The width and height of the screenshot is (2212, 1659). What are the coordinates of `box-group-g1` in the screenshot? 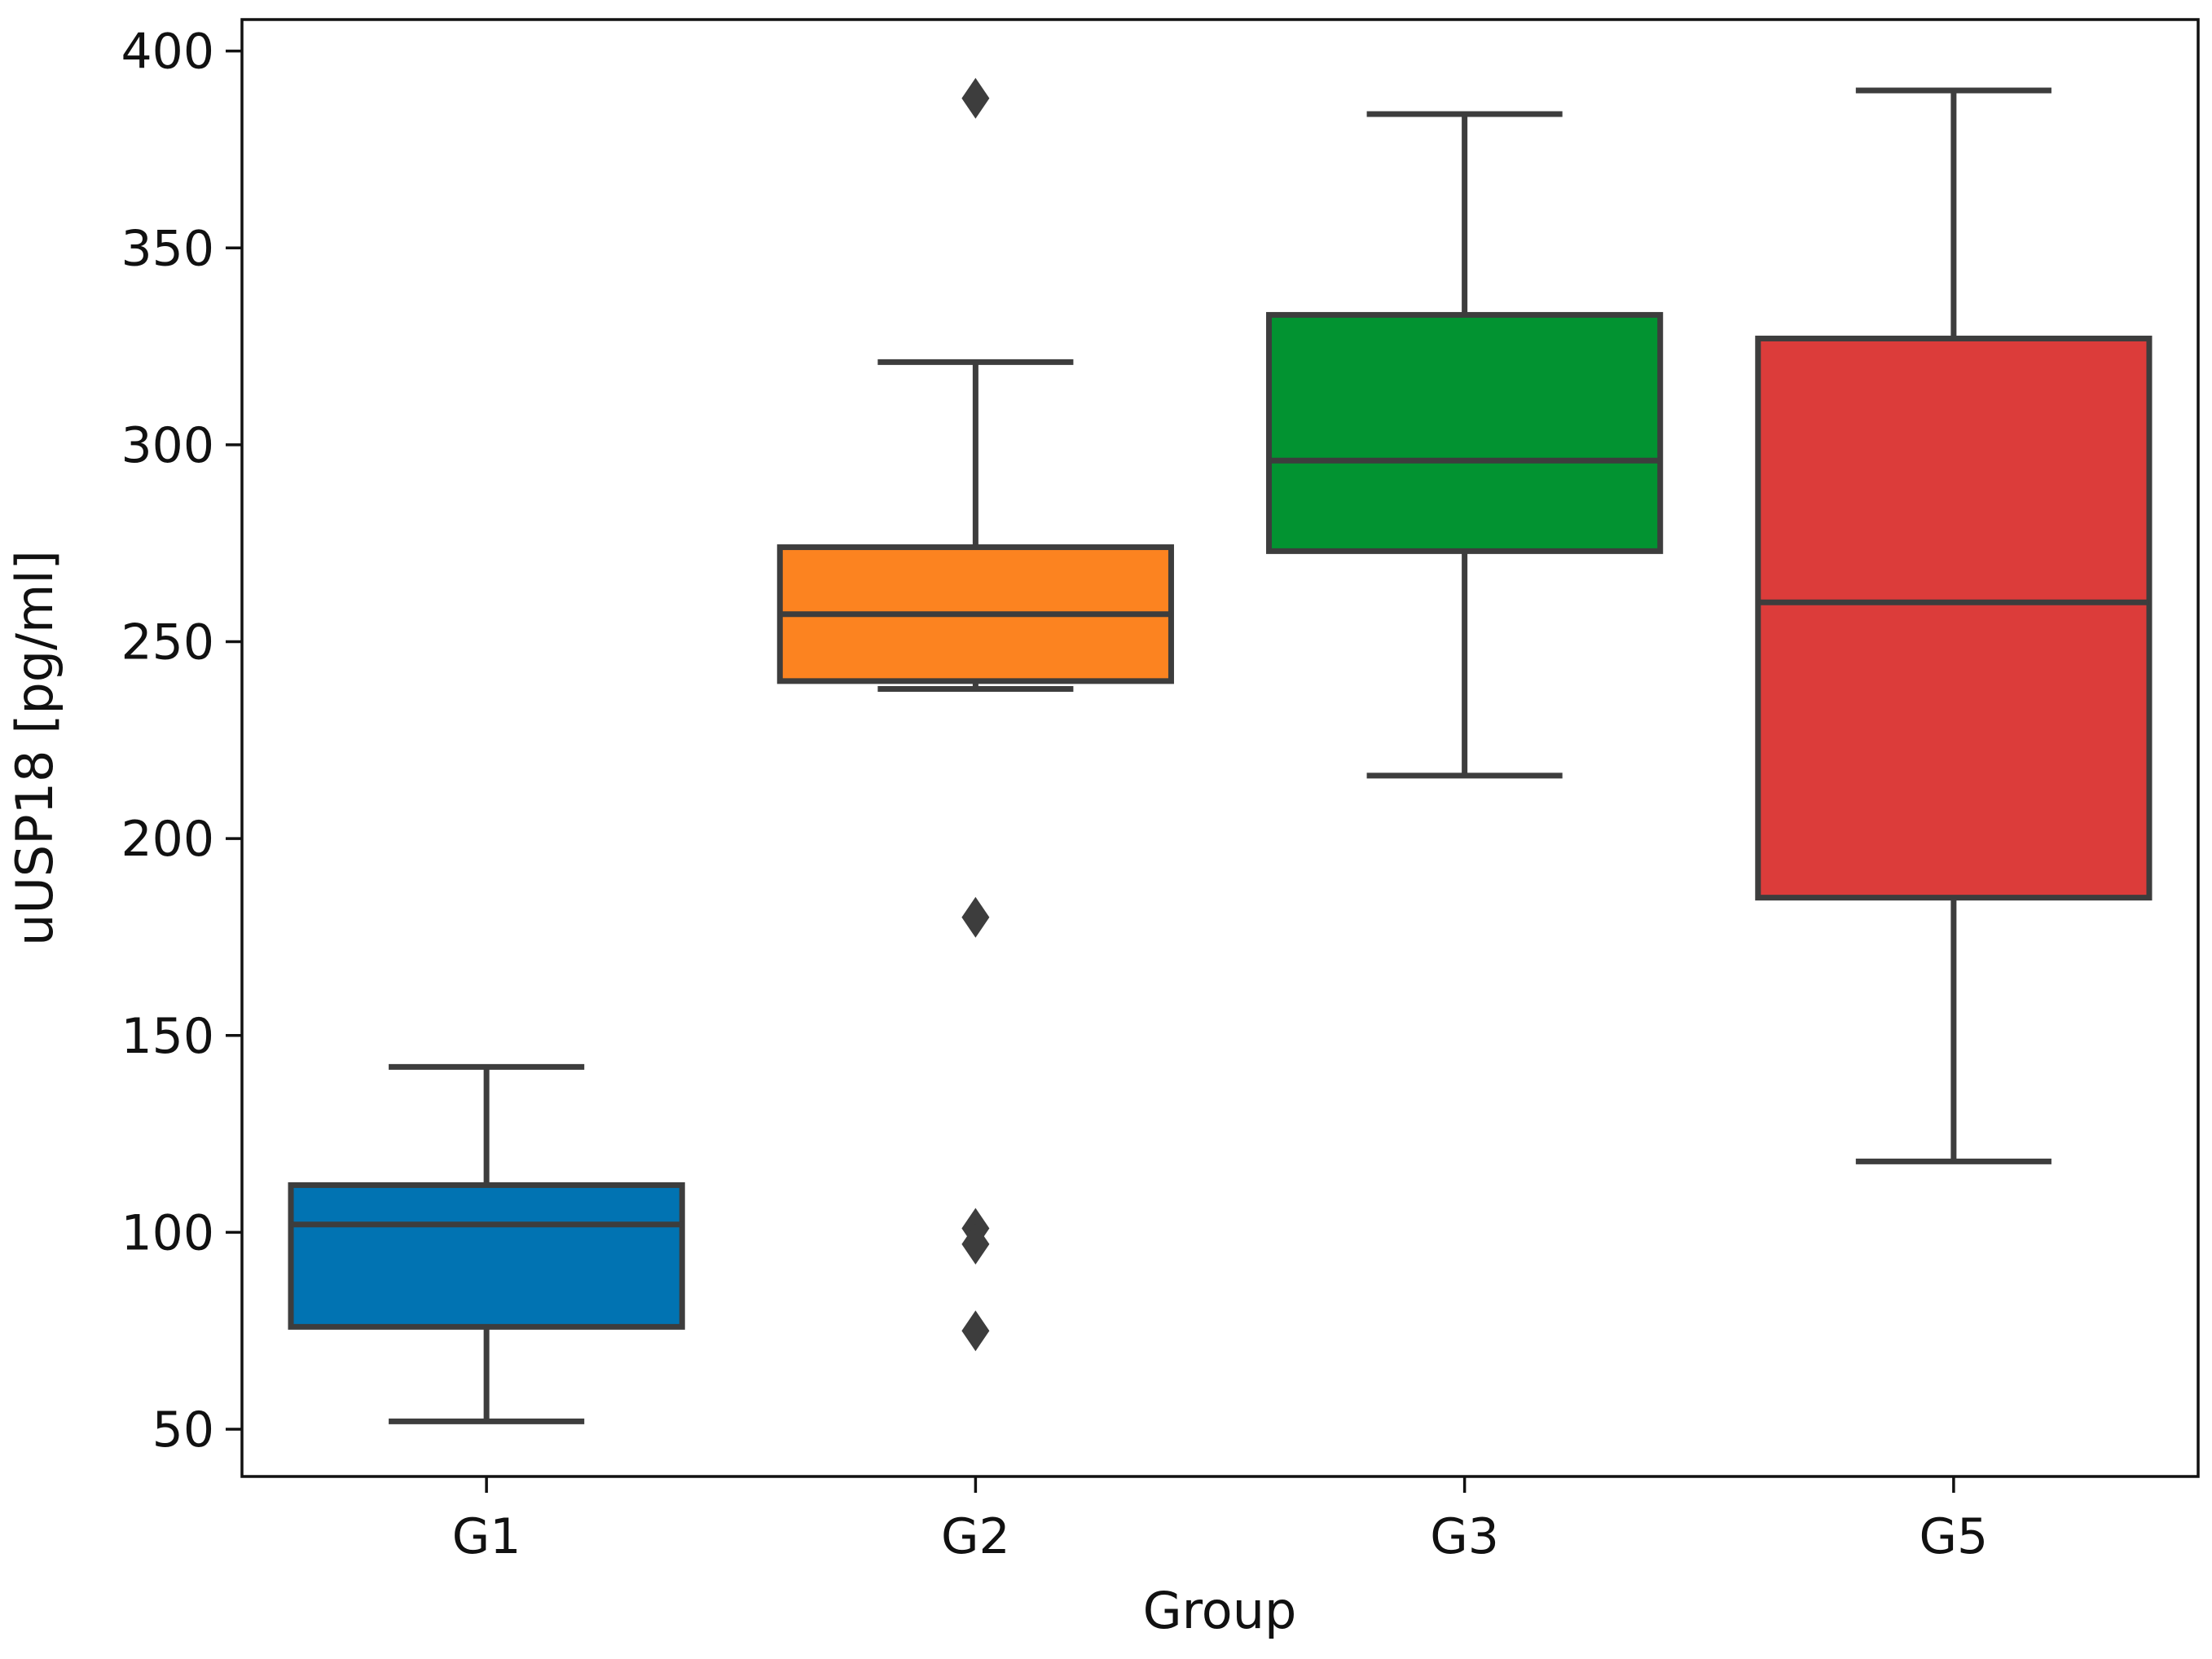 It's located at (486, 1243).